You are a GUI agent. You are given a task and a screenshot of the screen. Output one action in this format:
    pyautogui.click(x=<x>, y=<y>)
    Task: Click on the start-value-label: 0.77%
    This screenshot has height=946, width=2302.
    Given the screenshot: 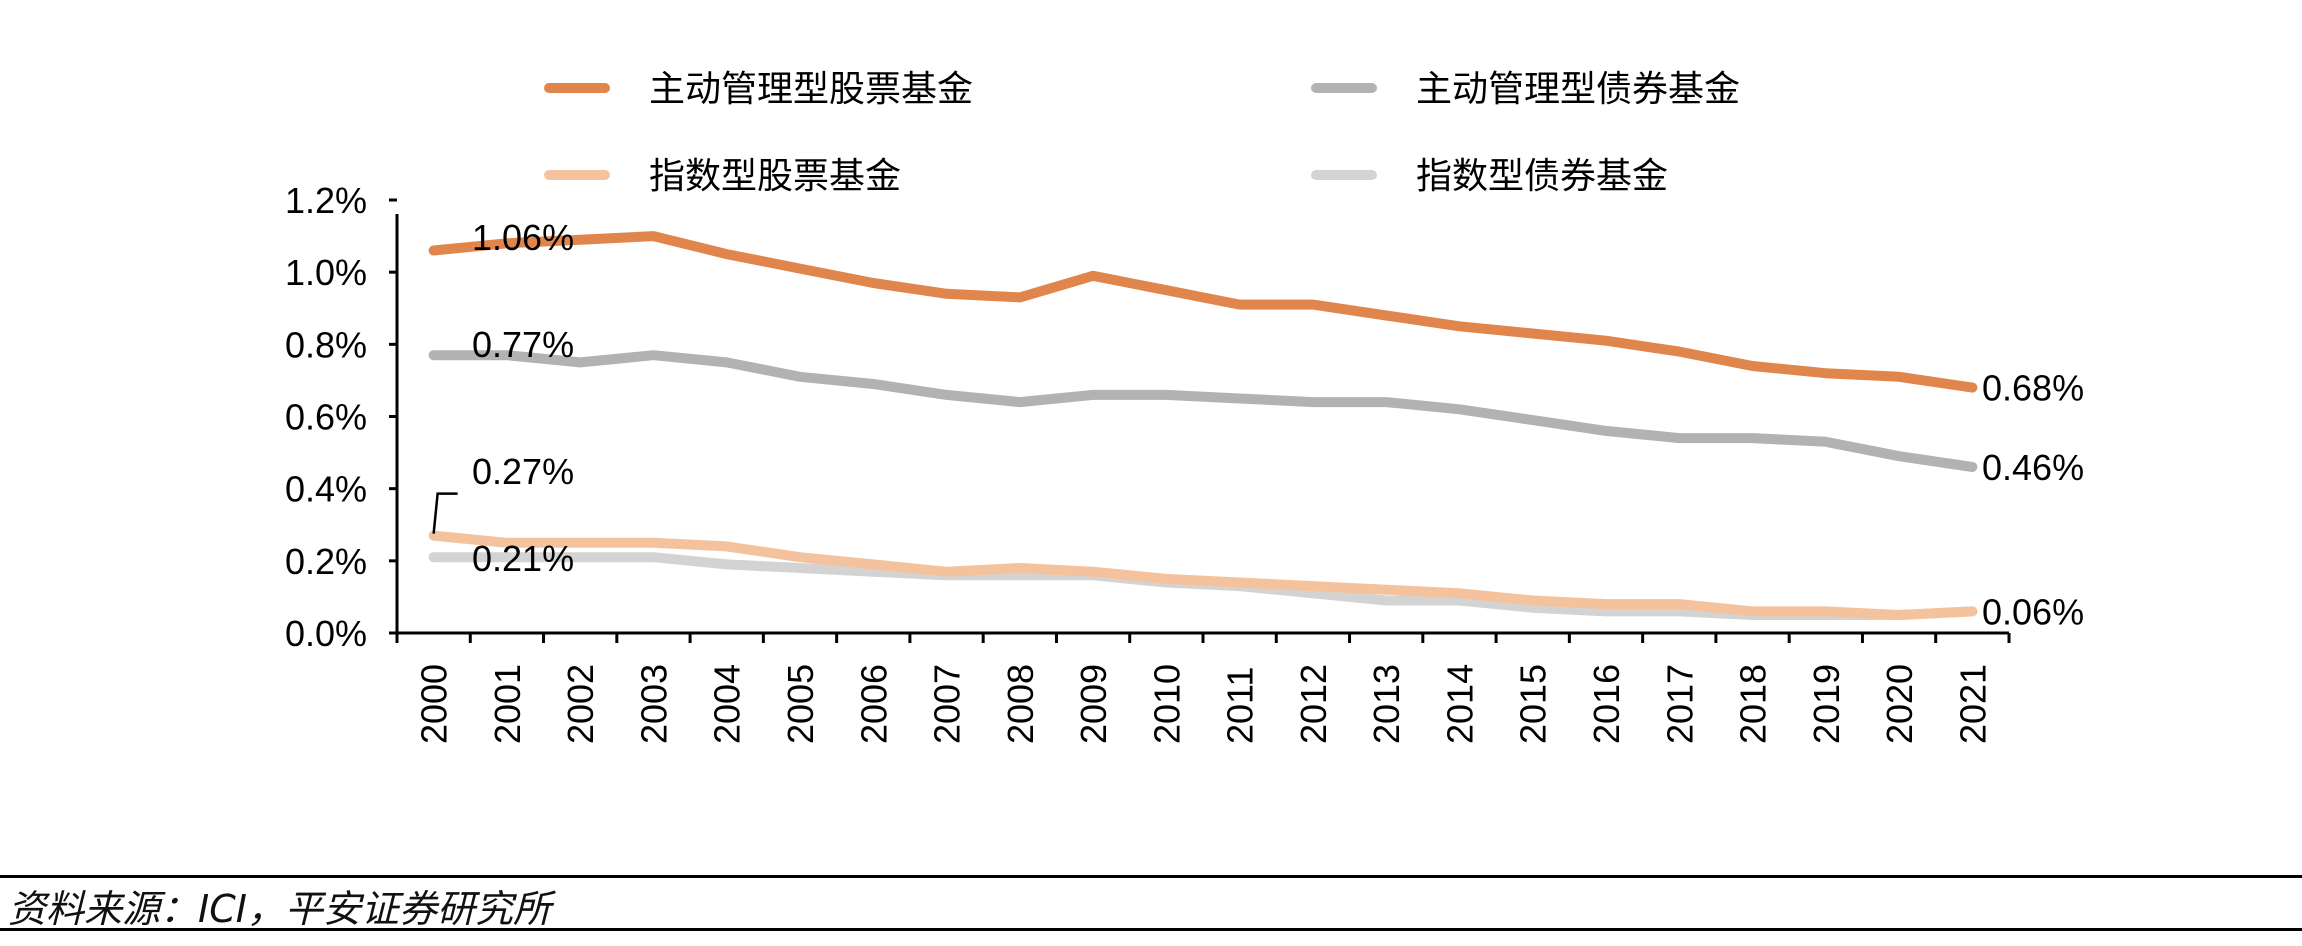 What is the action you would take?
    pyautogui.click(x=523, y=344)
    